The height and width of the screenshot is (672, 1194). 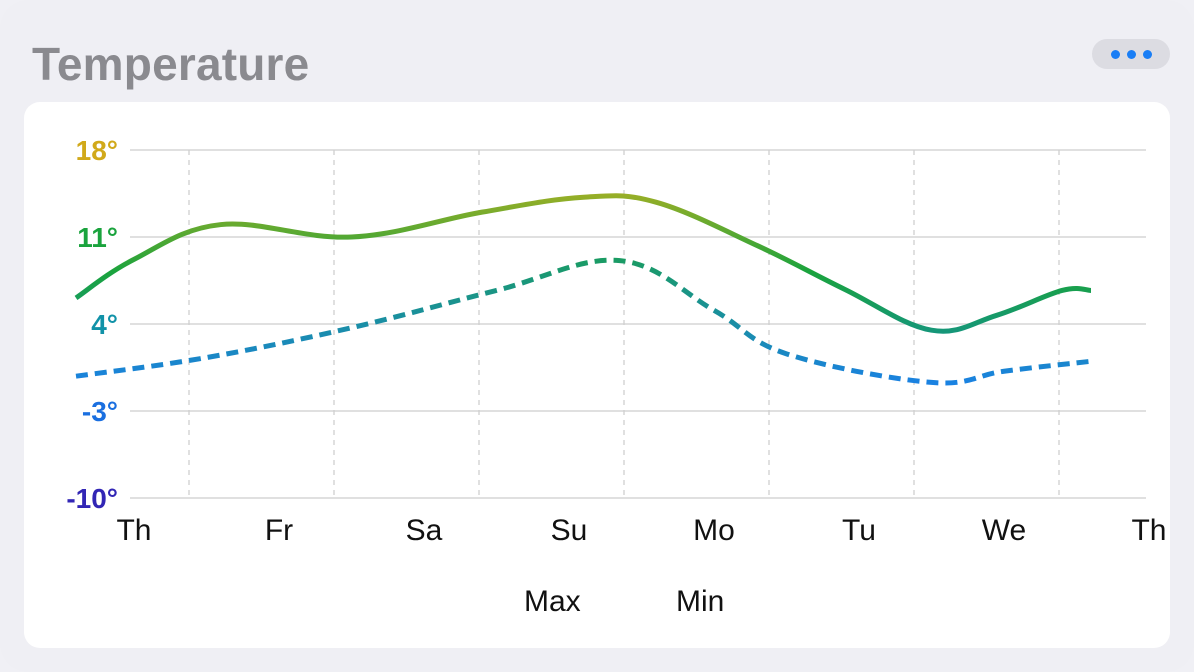 I want to click on x-tick-label: Tu, so click(x=859, y=530).